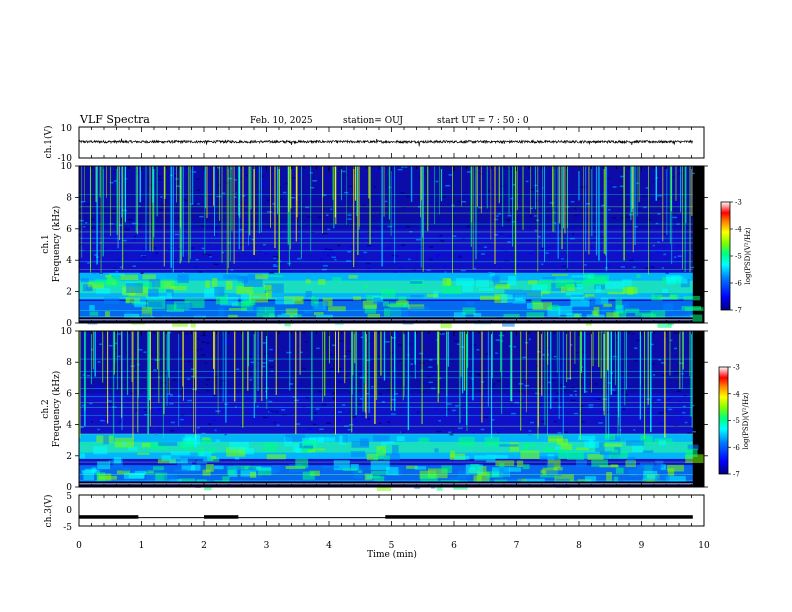 This screenshot has height=612, width=792. Describe the element at coordinates (69, 488) in the screenshot. I see `freq-tick-label: 0` at that location.